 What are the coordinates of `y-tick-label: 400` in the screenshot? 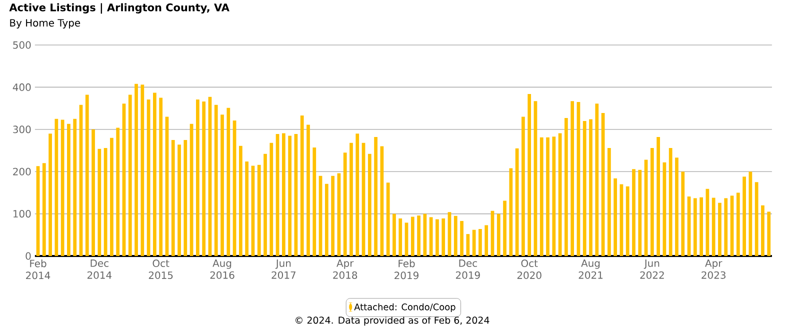 It's located at (21, 87).